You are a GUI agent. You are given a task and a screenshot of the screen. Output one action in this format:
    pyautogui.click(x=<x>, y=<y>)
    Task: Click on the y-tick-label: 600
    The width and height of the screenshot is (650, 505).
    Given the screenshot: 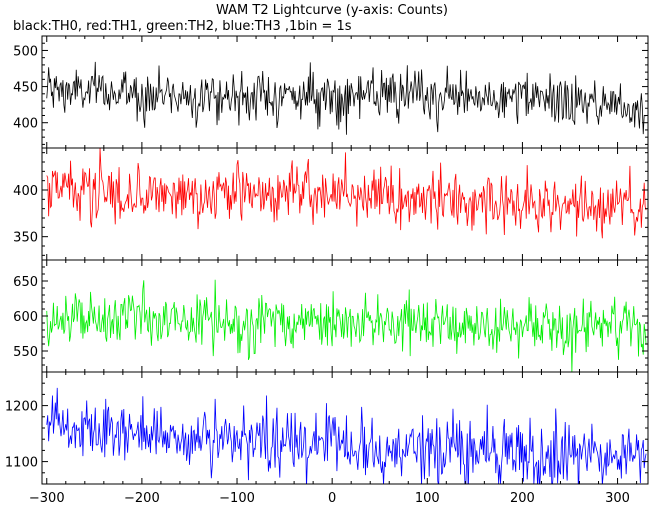 What is the action you would take?
    pyautogui.click(x=25, y=317)
    